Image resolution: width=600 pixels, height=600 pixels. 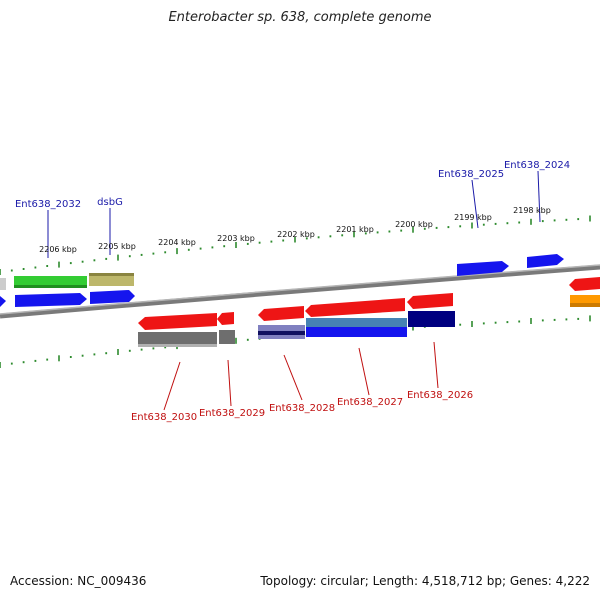 What do you see at coordinates (431, 319) in the screenshot?
I see `gene-feature-navy-2026` at bounding box center [431, 319].